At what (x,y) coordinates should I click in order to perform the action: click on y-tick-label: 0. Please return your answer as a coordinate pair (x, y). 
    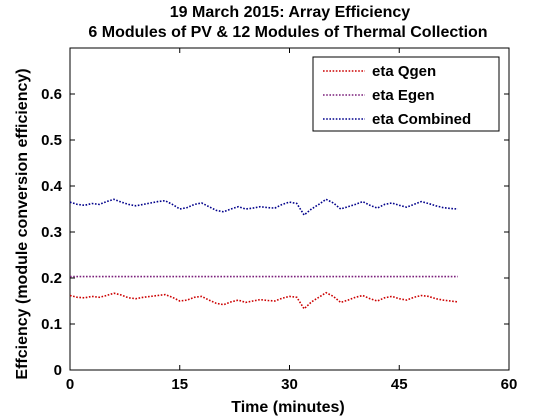
    Looking at the image, I should click on (58, 370).